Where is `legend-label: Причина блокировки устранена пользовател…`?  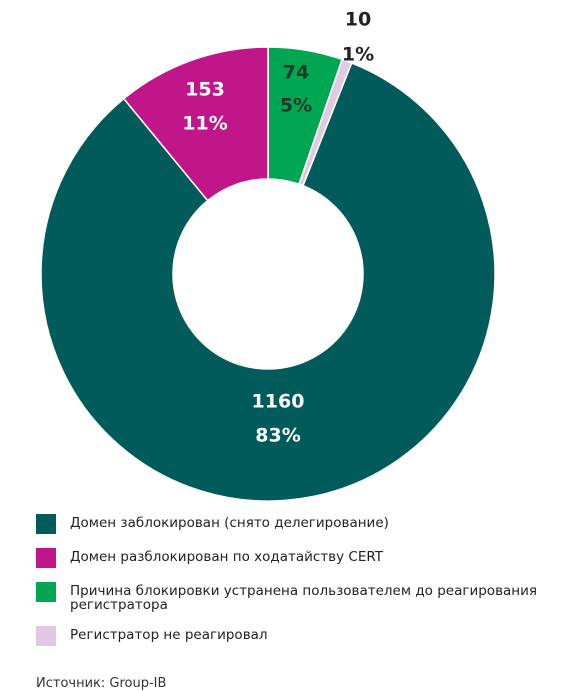
legend-label: Причина блокировки устранена пользовател… is located at coordinates (304, 598).